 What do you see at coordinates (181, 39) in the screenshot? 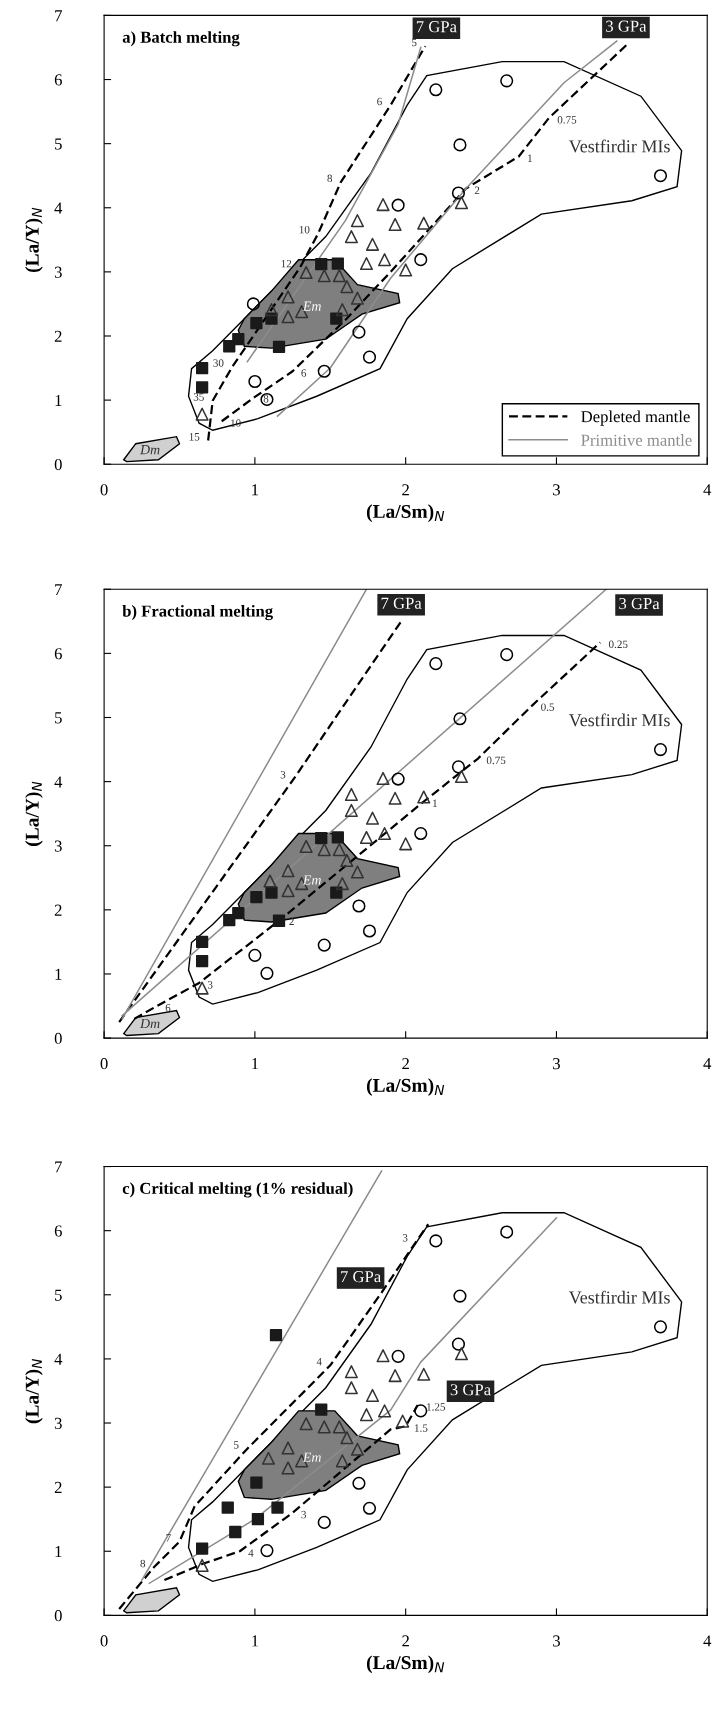
I see `text: a) Batch melting` at bounding box center [181, 39].